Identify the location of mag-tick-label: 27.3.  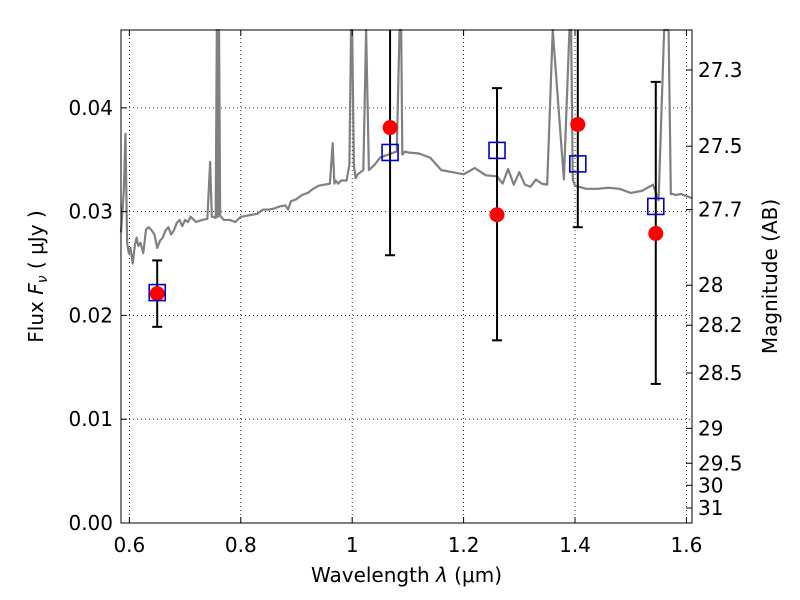
(720, 70).